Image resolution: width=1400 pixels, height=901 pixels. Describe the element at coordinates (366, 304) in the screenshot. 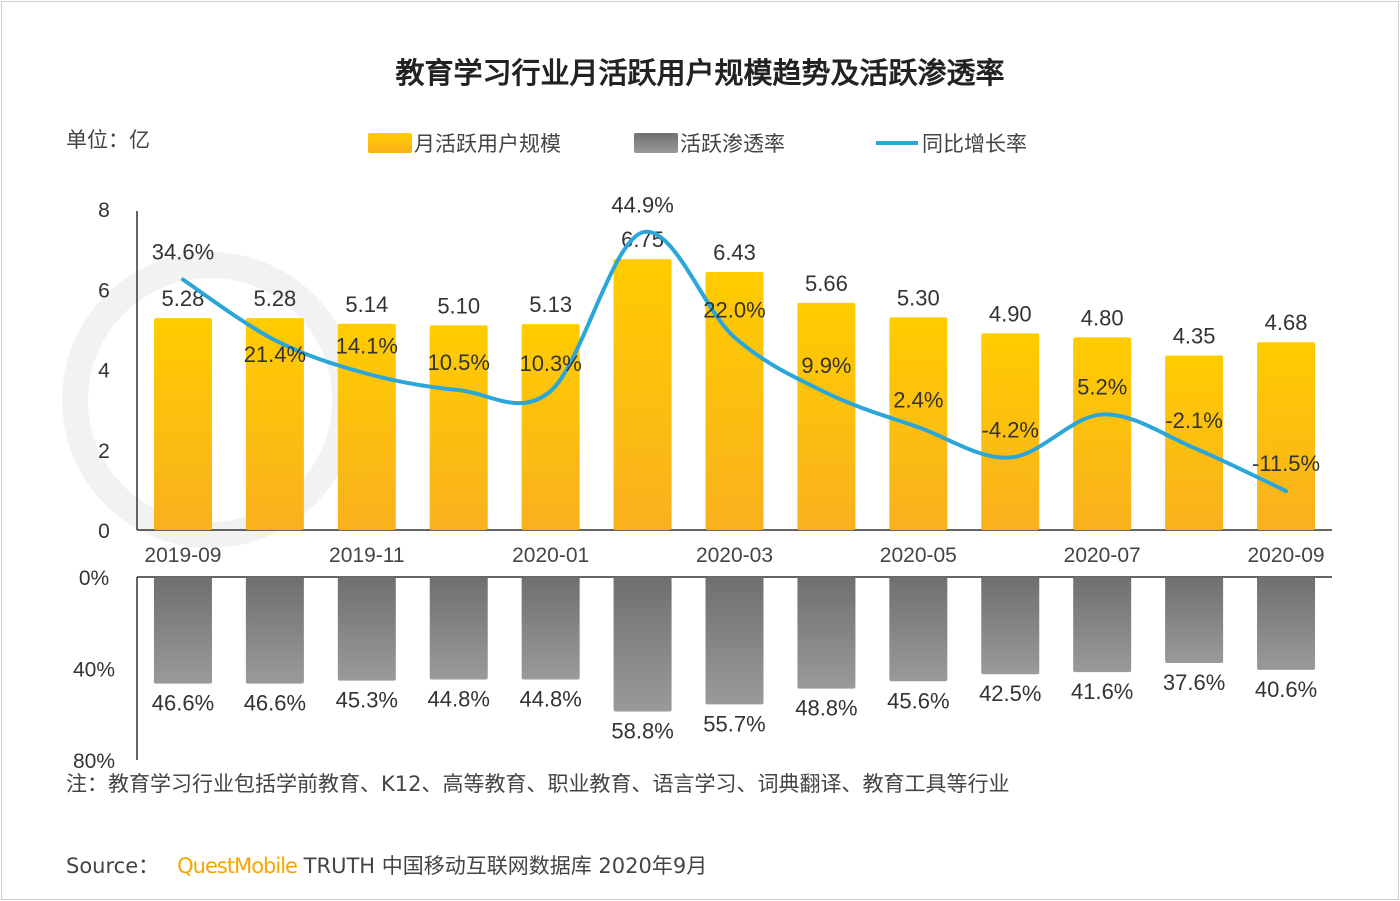

I see `bar-value-label: 5.14` at that location.